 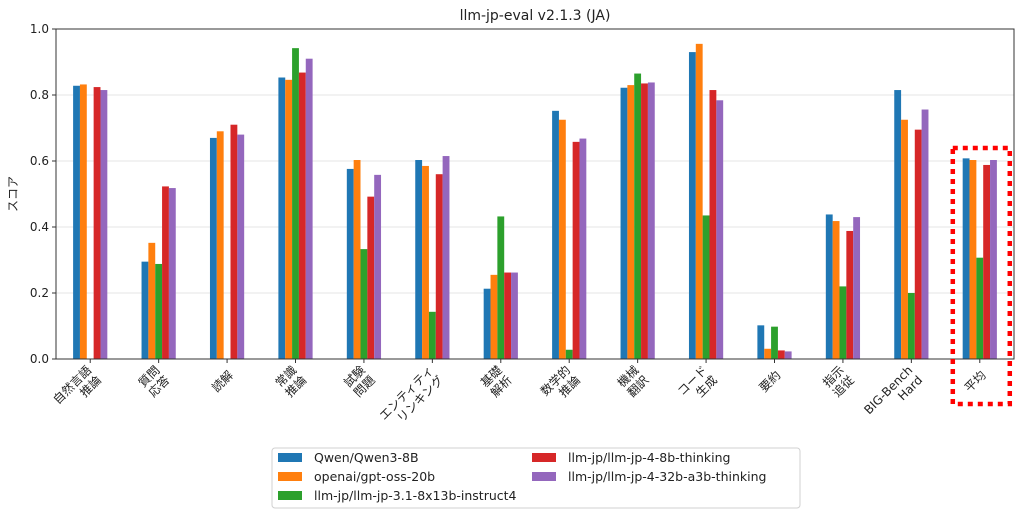 What do you see at coordinates (43, 194) in the screenshot?
I see `y-axis: 0.0 0.2 0.4 0.6 0.8 1.0` at bounding box center [43, 194].